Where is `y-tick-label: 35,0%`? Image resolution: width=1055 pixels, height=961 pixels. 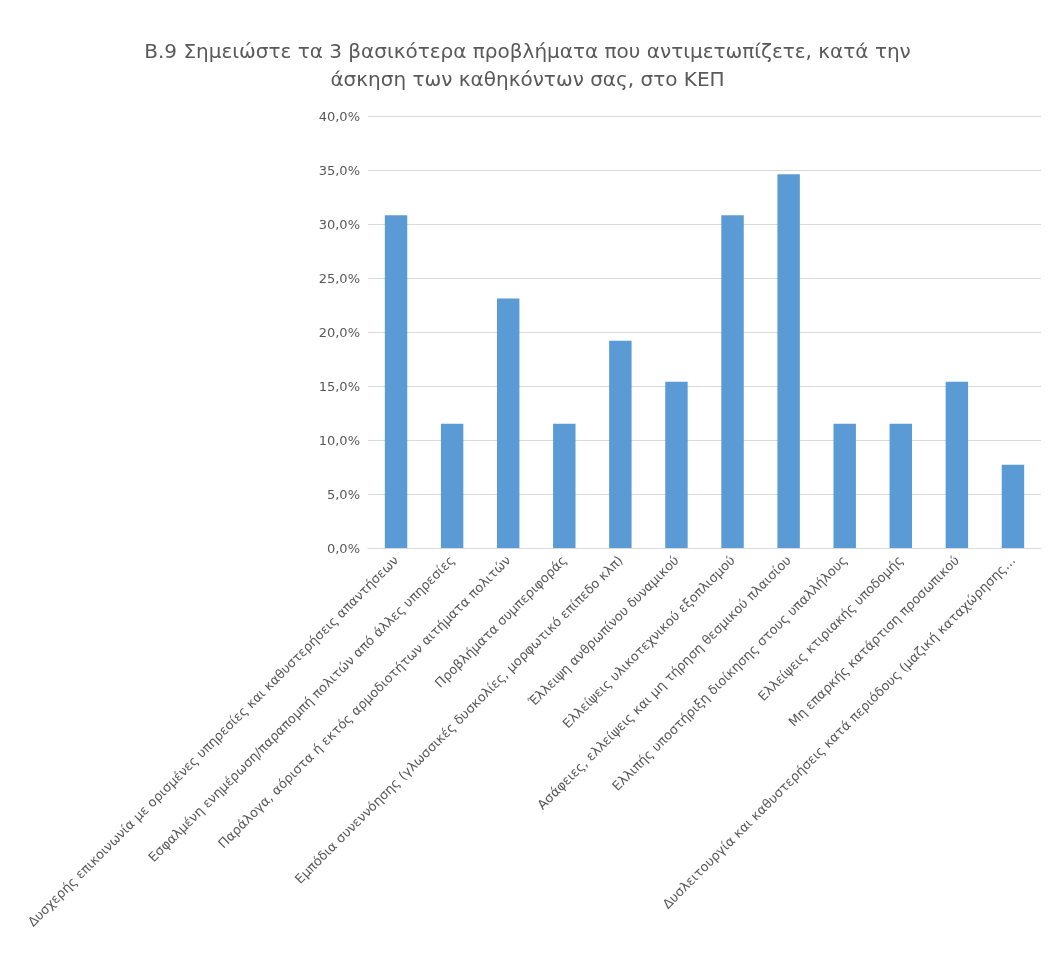
y-tick-label: 35,0% is located at coordinates (339, 170).